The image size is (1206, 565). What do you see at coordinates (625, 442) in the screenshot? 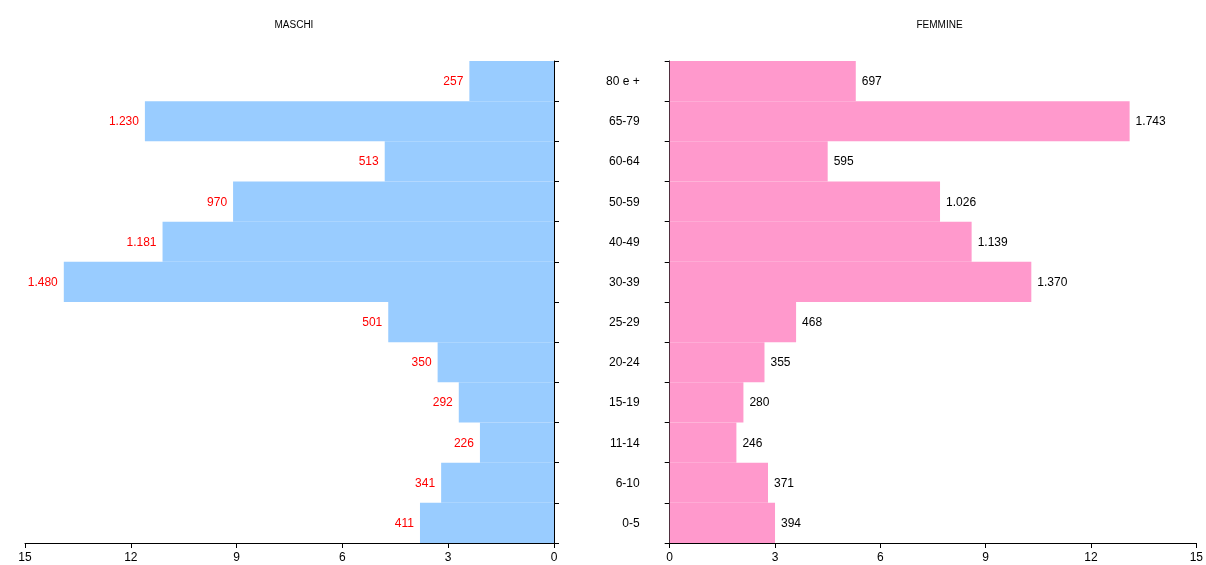
I see `y-tick-label: 11-14` at bounding box center [625, 442].